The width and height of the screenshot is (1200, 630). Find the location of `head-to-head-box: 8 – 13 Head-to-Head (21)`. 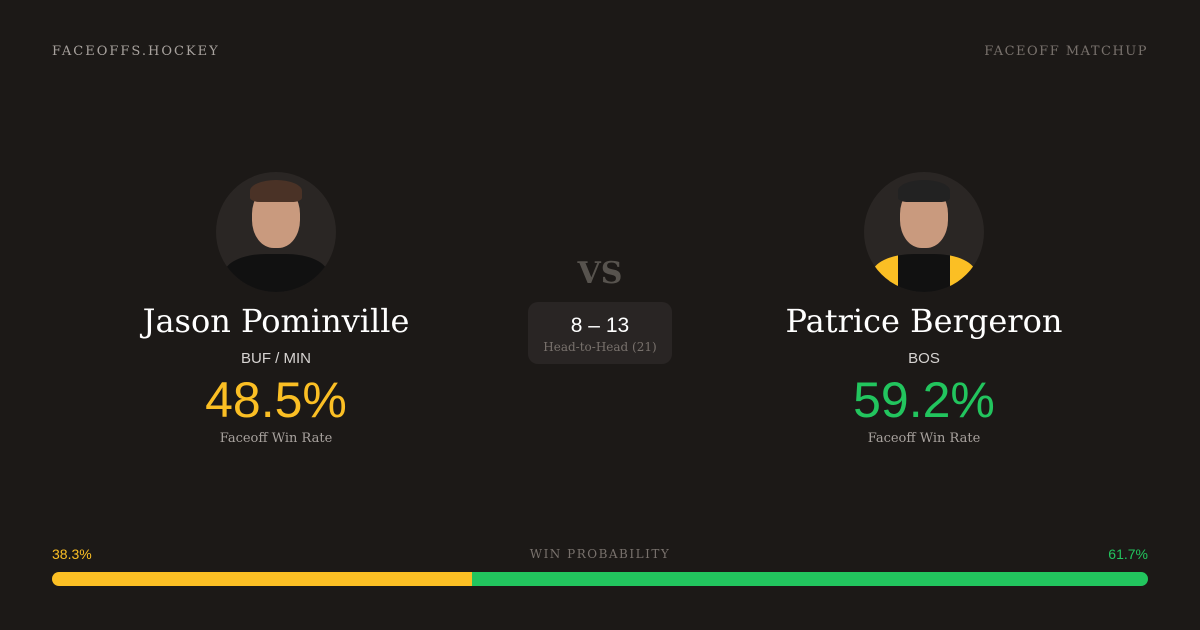

head-to-head-box: 8 – 13 Head-to-Head (21) is located at coordinates (600, 333).